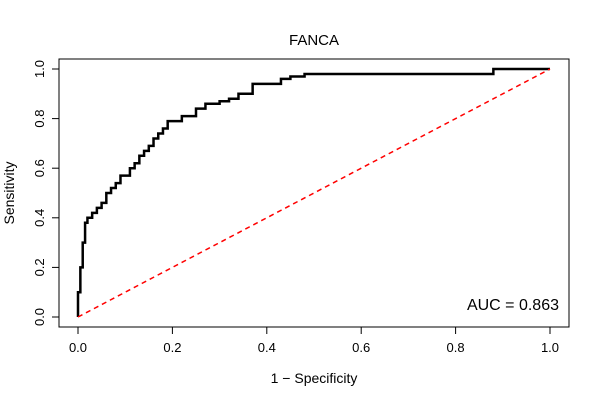 This screenshot has height=400, width=600. What do you see at coordinates (513, 305) in the screenshot?
I see `auc-annotation: AUC = 0.863` at bounding box center [513, 305].